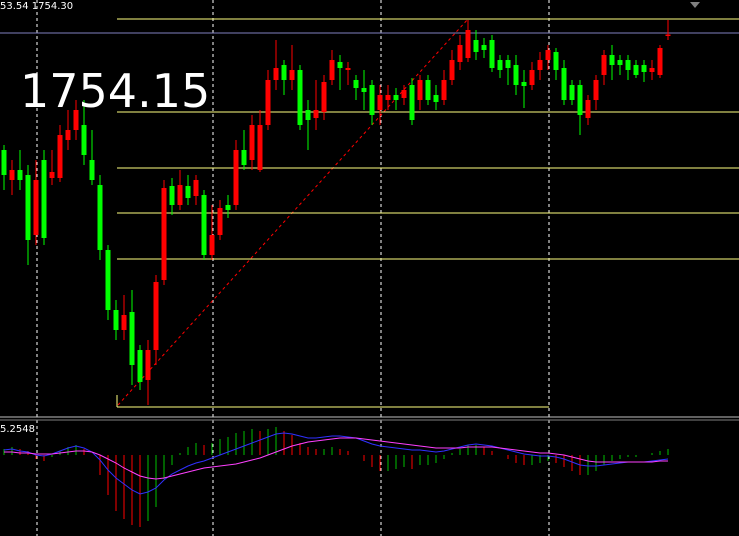  I want to click on price-header: 53.54 1754.30, so click(36, 6).